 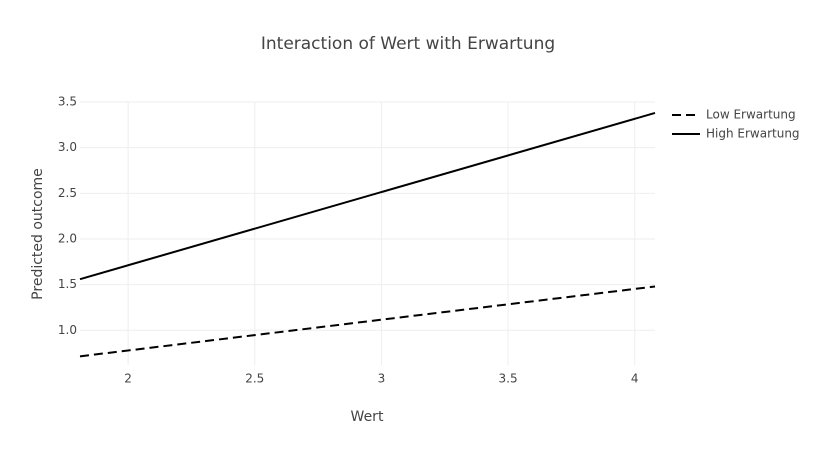 I want to click on line, so click(x=367, y=321).